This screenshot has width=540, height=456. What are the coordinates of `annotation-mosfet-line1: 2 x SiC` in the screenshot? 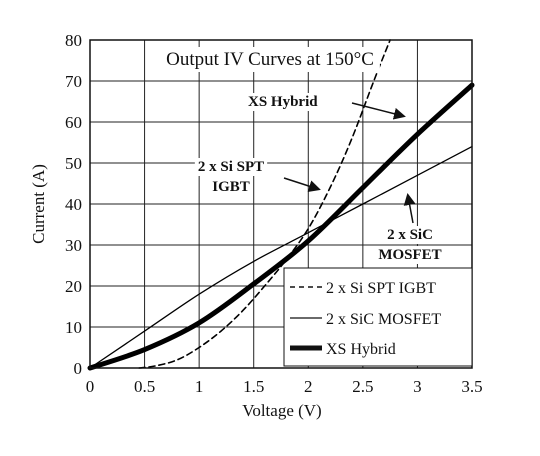 It's located at (410, 235).